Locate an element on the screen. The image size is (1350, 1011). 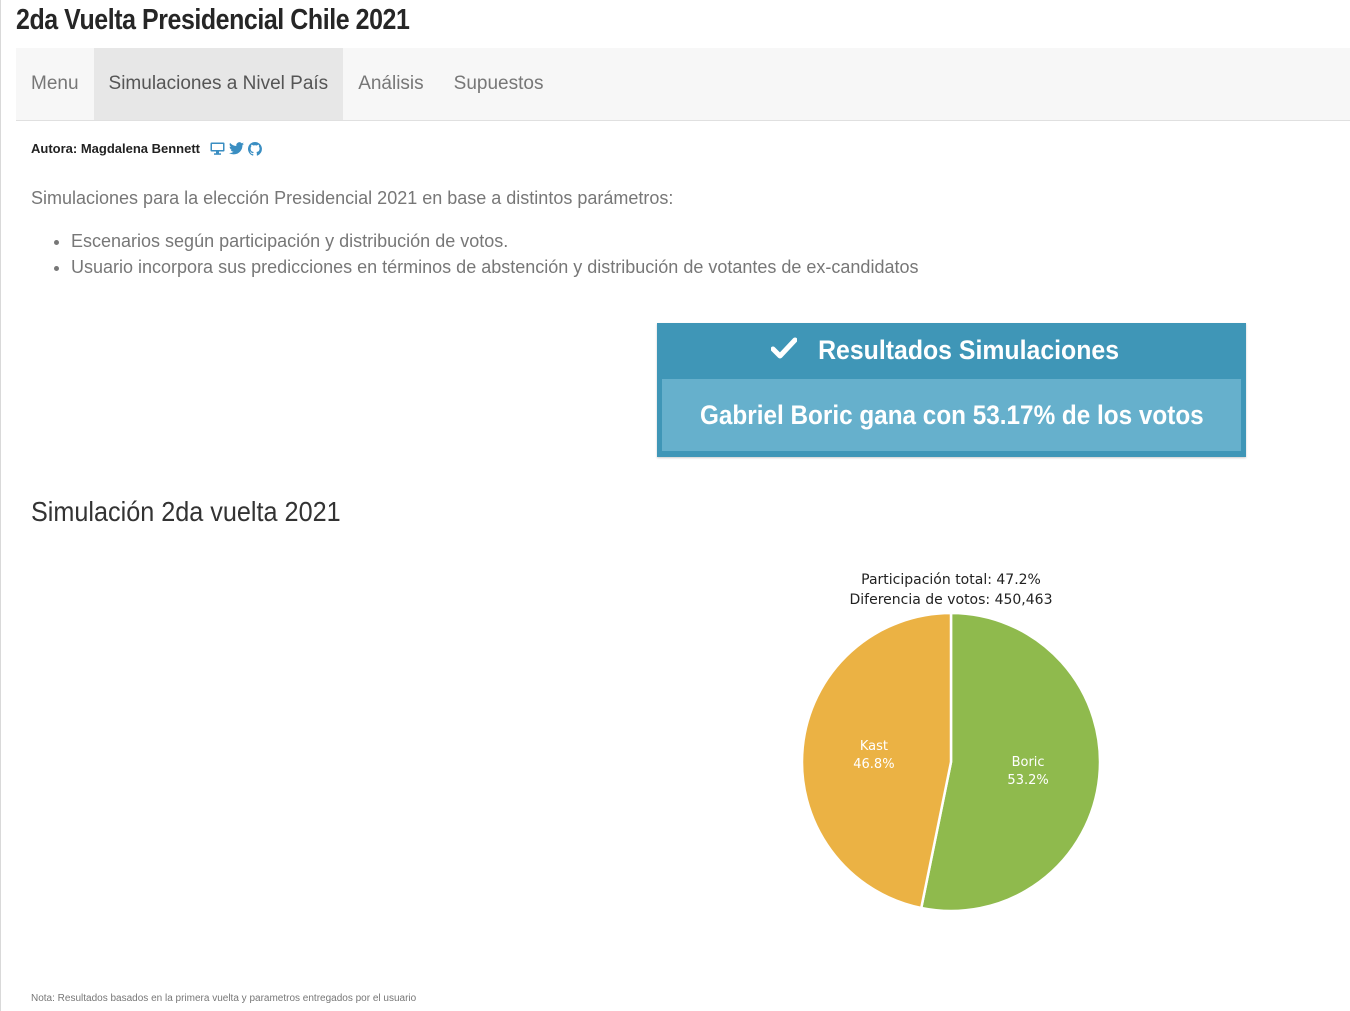
author-row: Autora: Magdalena Bennett is located at coordinates (146, 148).